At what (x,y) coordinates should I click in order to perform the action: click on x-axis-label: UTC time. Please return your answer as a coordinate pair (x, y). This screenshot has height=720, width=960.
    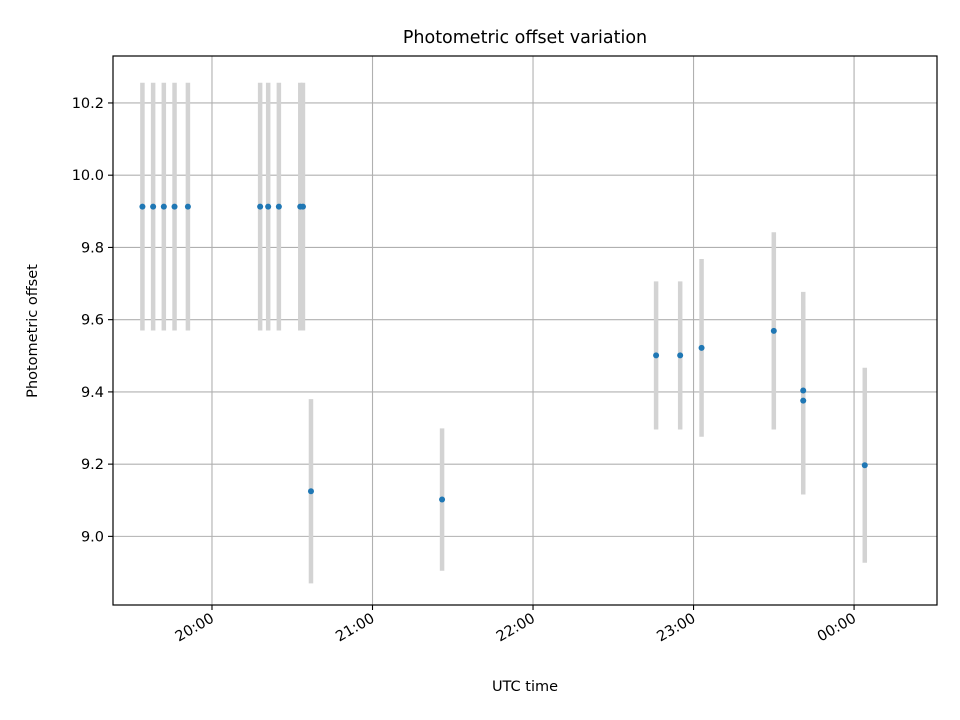
    Looking at the image, I should click on (525, 687).